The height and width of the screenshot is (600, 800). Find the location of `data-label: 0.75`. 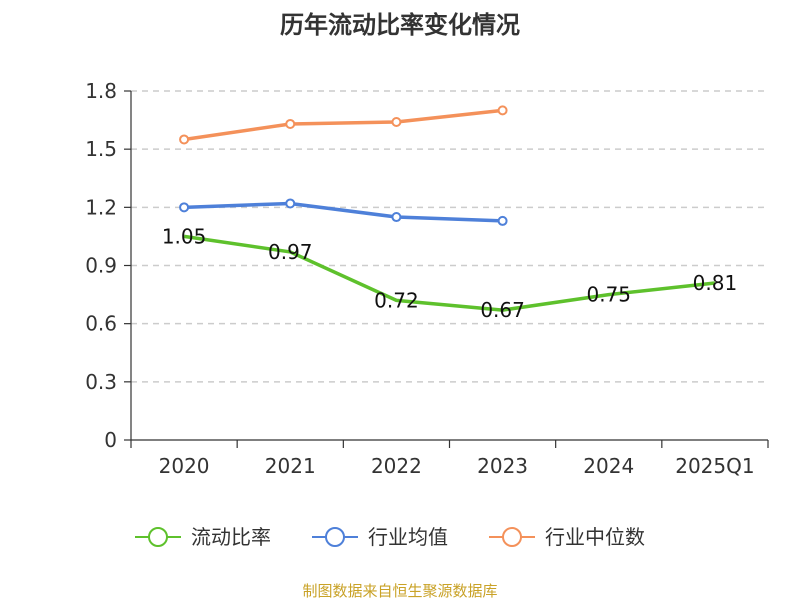

data-label: 0.75 is located at coordinates (608, 295).